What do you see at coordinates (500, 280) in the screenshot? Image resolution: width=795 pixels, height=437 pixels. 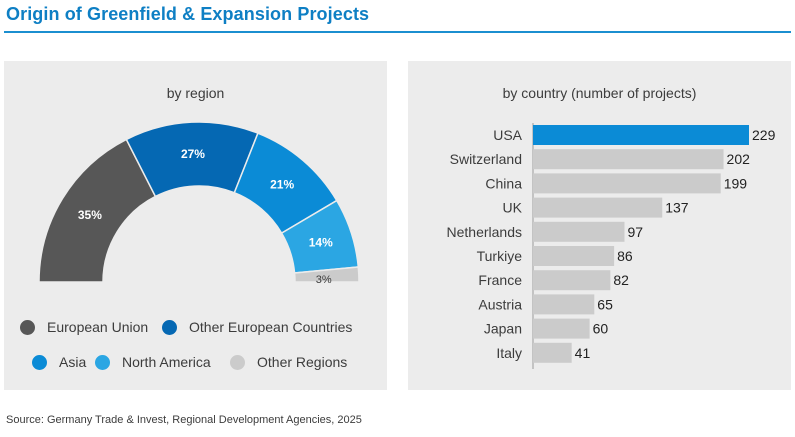 I see `category-label-france: France` at bounding box center [500, 280].